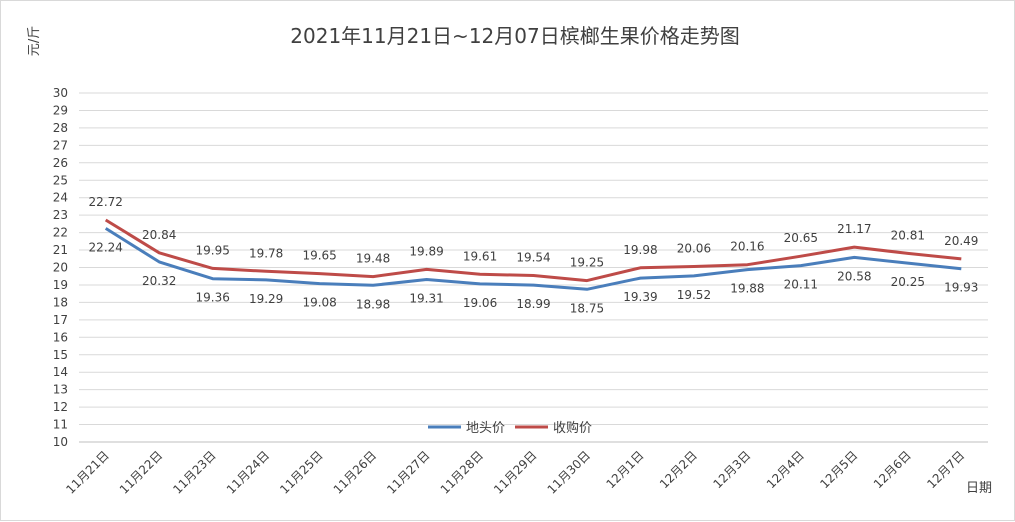 The height and width of the screenshot is (522, 1015). I want to click on x-axis-label: 日期, so click(979, 488).